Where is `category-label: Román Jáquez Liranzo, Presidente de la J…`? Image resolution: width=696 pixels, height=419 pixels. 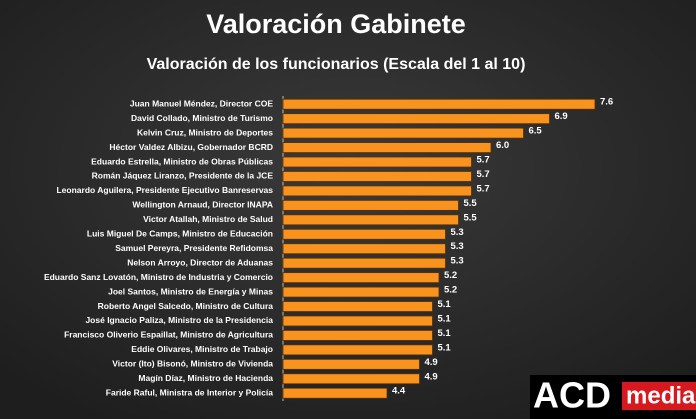 category-label: Román Jáquez Liranzo, Presidente de la J… is located at coordinates (183, 176).